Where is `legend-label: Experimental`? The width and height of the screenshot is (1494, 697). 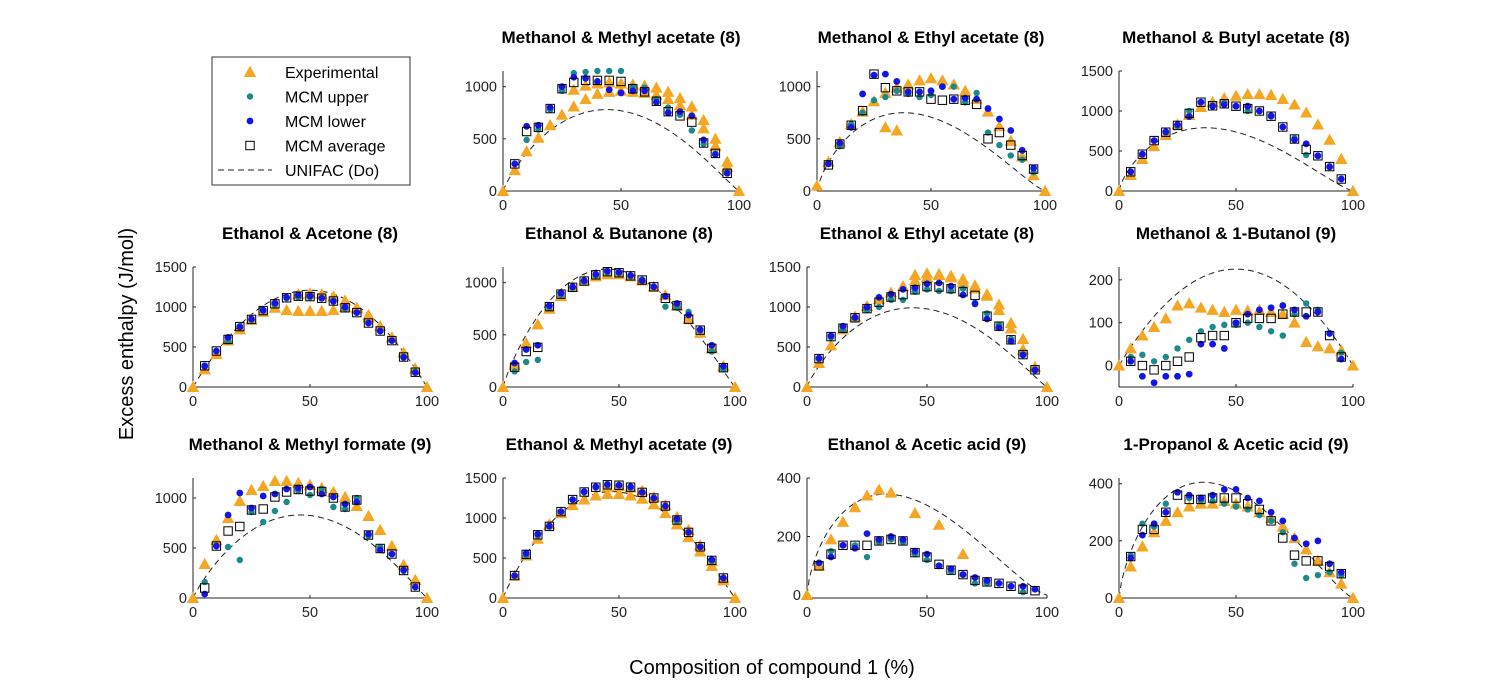 legend-label: Experimental is located at coordinates (331, 73).